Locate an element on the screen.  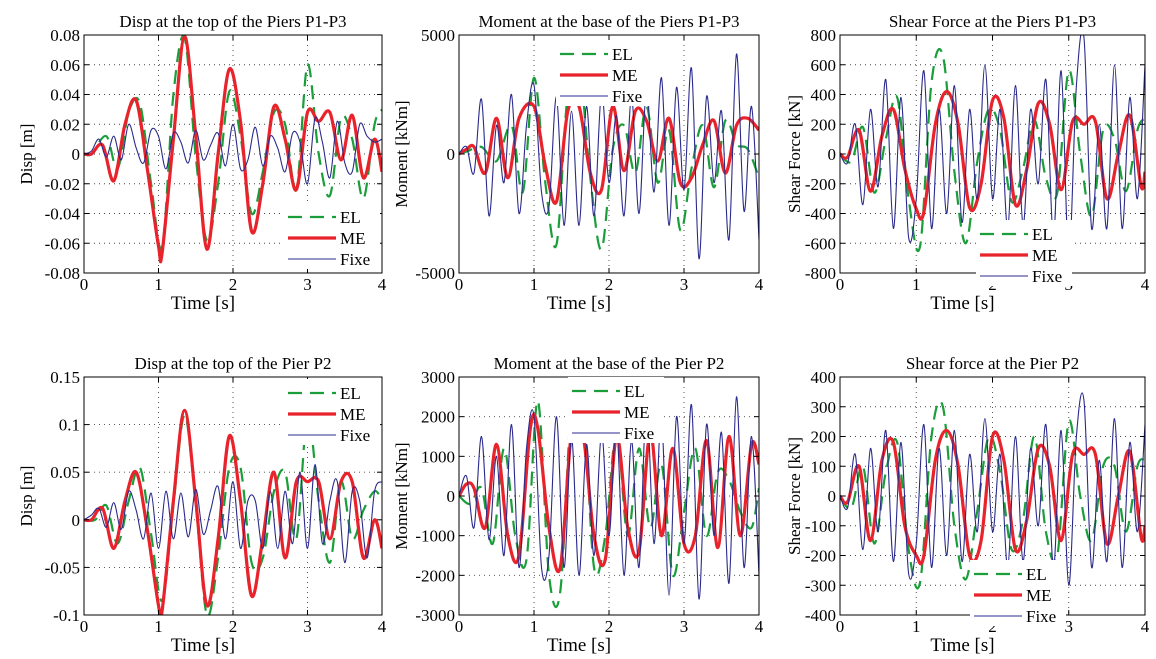
y-tick-label: 0.02 is located at coordinates (65, 124).